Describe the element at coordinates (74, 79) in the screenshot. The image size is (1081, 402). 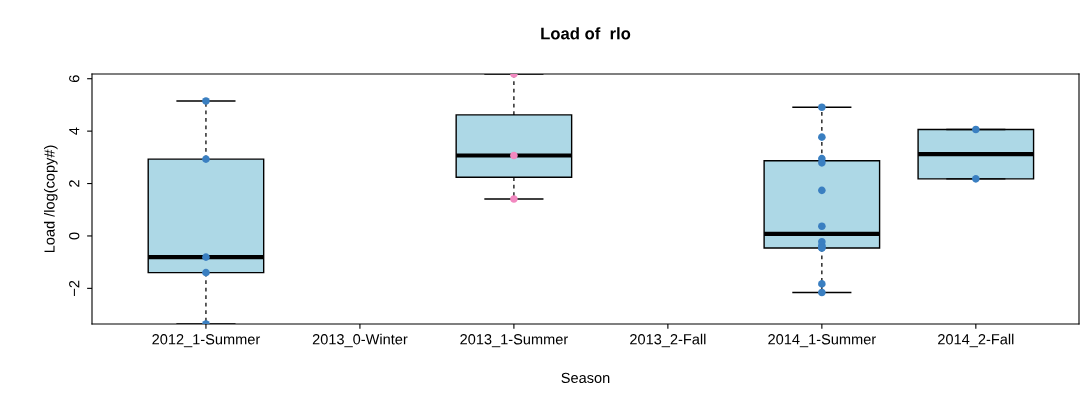
I see `y-tick-label: 6` at that location.